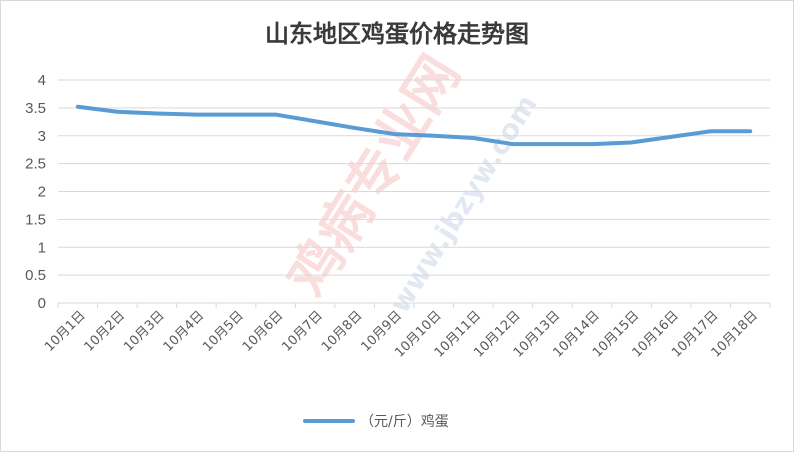 The width and height of the screenshot is (794, 452). Describe the element at coordinates (184, 331) in the screenshot. I see `x-tick-label: 10月4日` at that location.